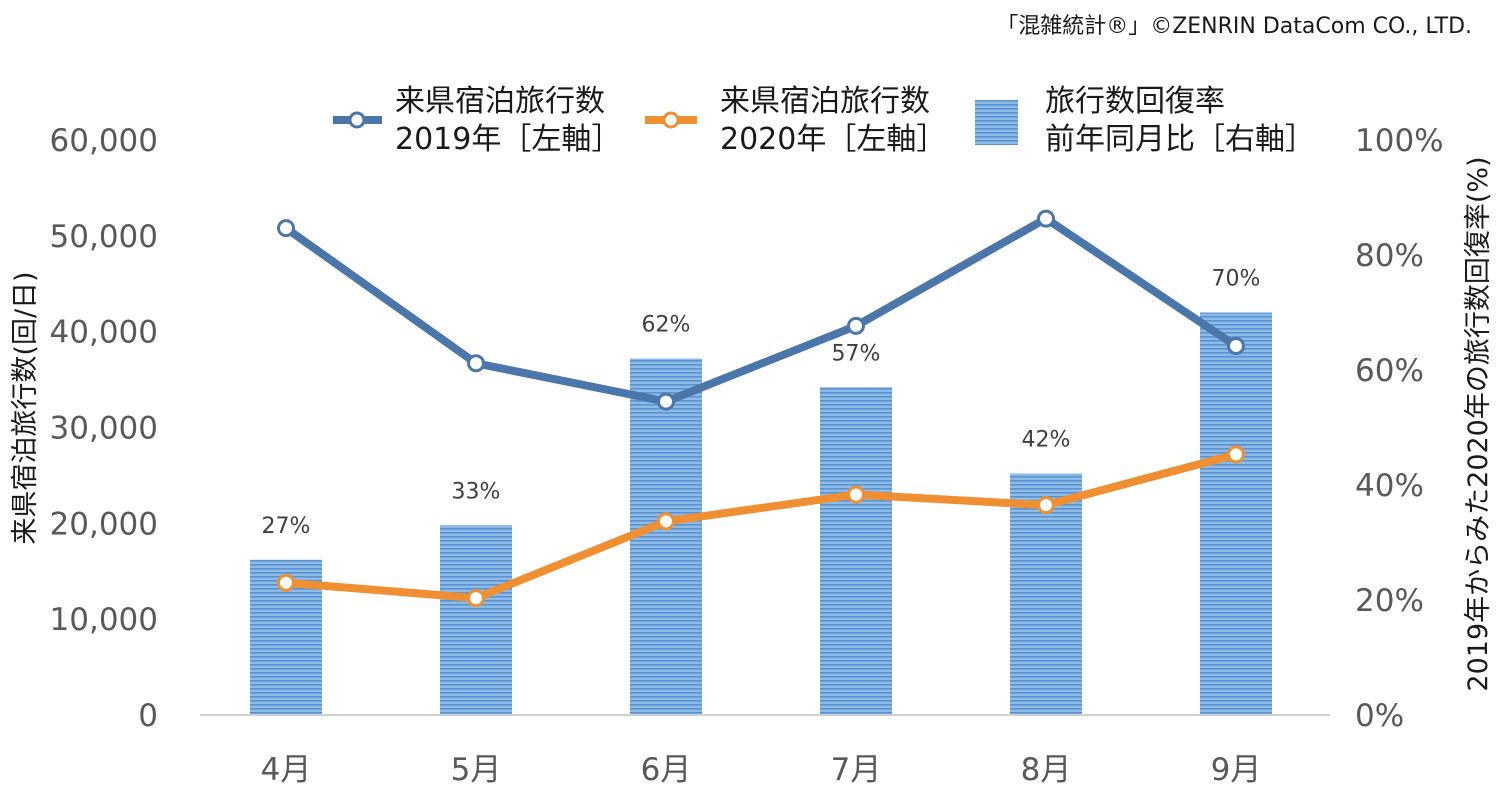 This screenshot has height=795, width=1499. I want to click on x-tick-label: 7月, so click(856, 770).